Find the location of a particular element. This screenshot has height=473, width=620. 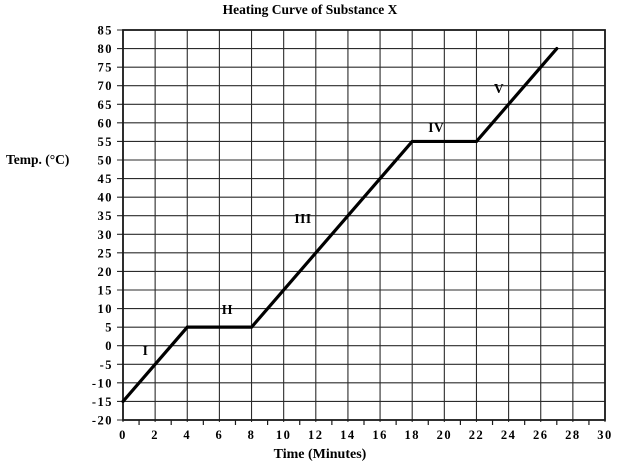

y-tick-label: 50 is located at coordinates (106, 161).